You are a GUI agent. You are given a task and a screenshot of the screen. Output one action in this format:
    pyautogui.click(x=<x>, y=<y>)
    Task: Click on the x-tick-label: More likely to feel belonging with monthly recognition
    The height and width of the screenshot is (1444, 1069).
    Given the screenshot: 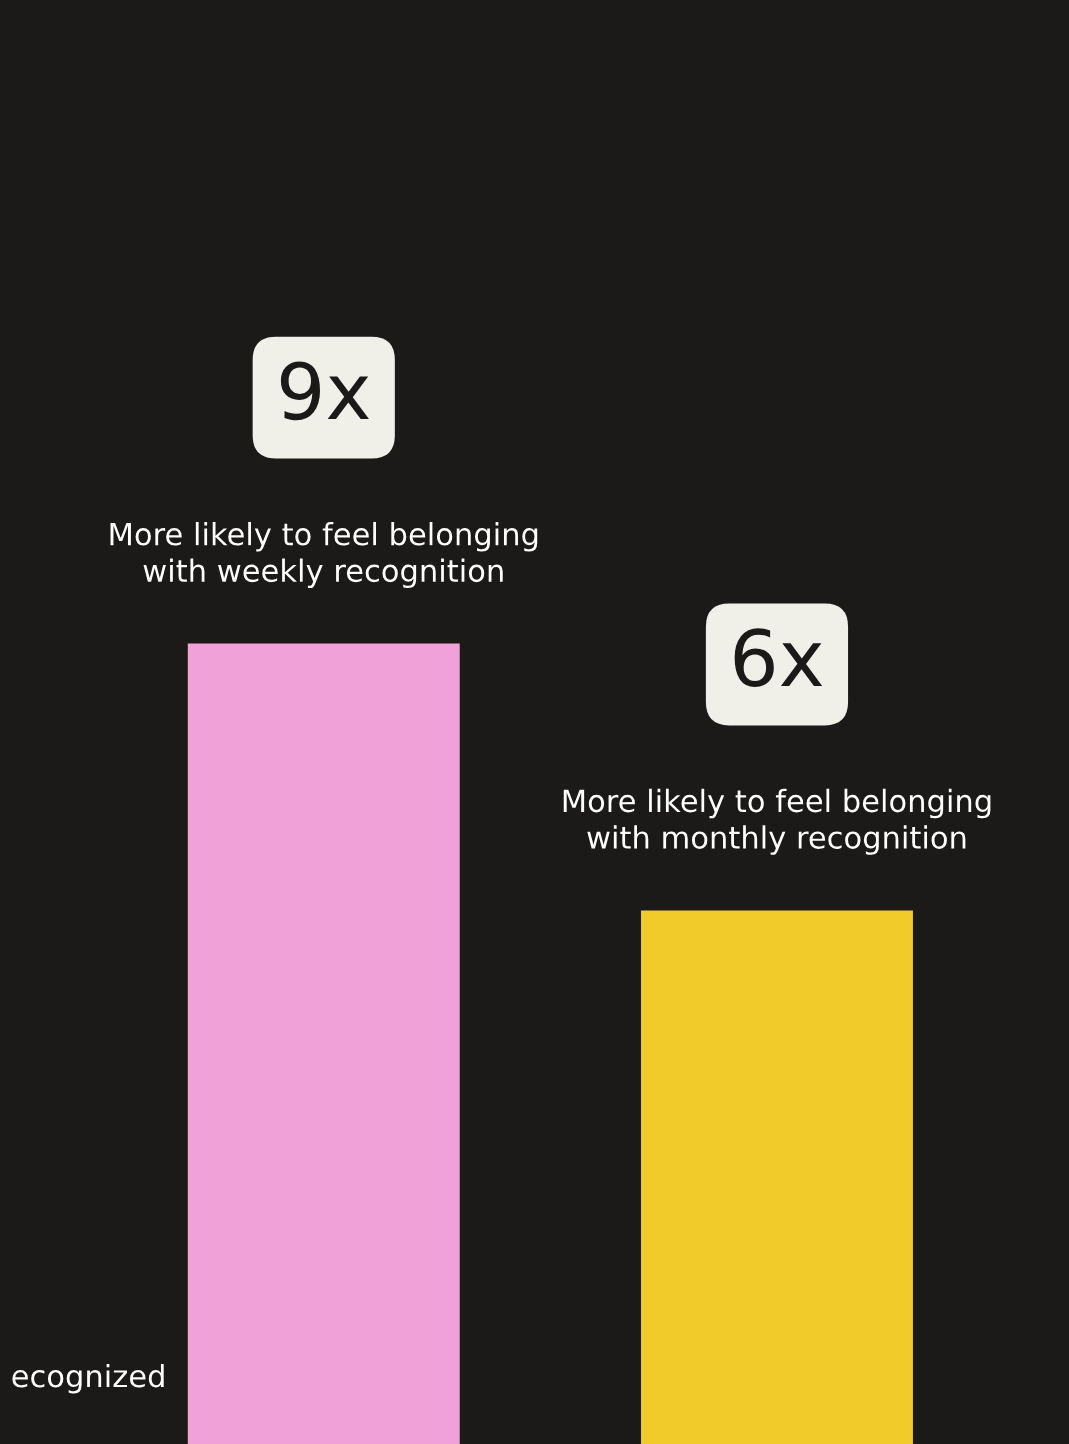 What is the action you would take?
    pyautogui.click(x=777, y=821)
    